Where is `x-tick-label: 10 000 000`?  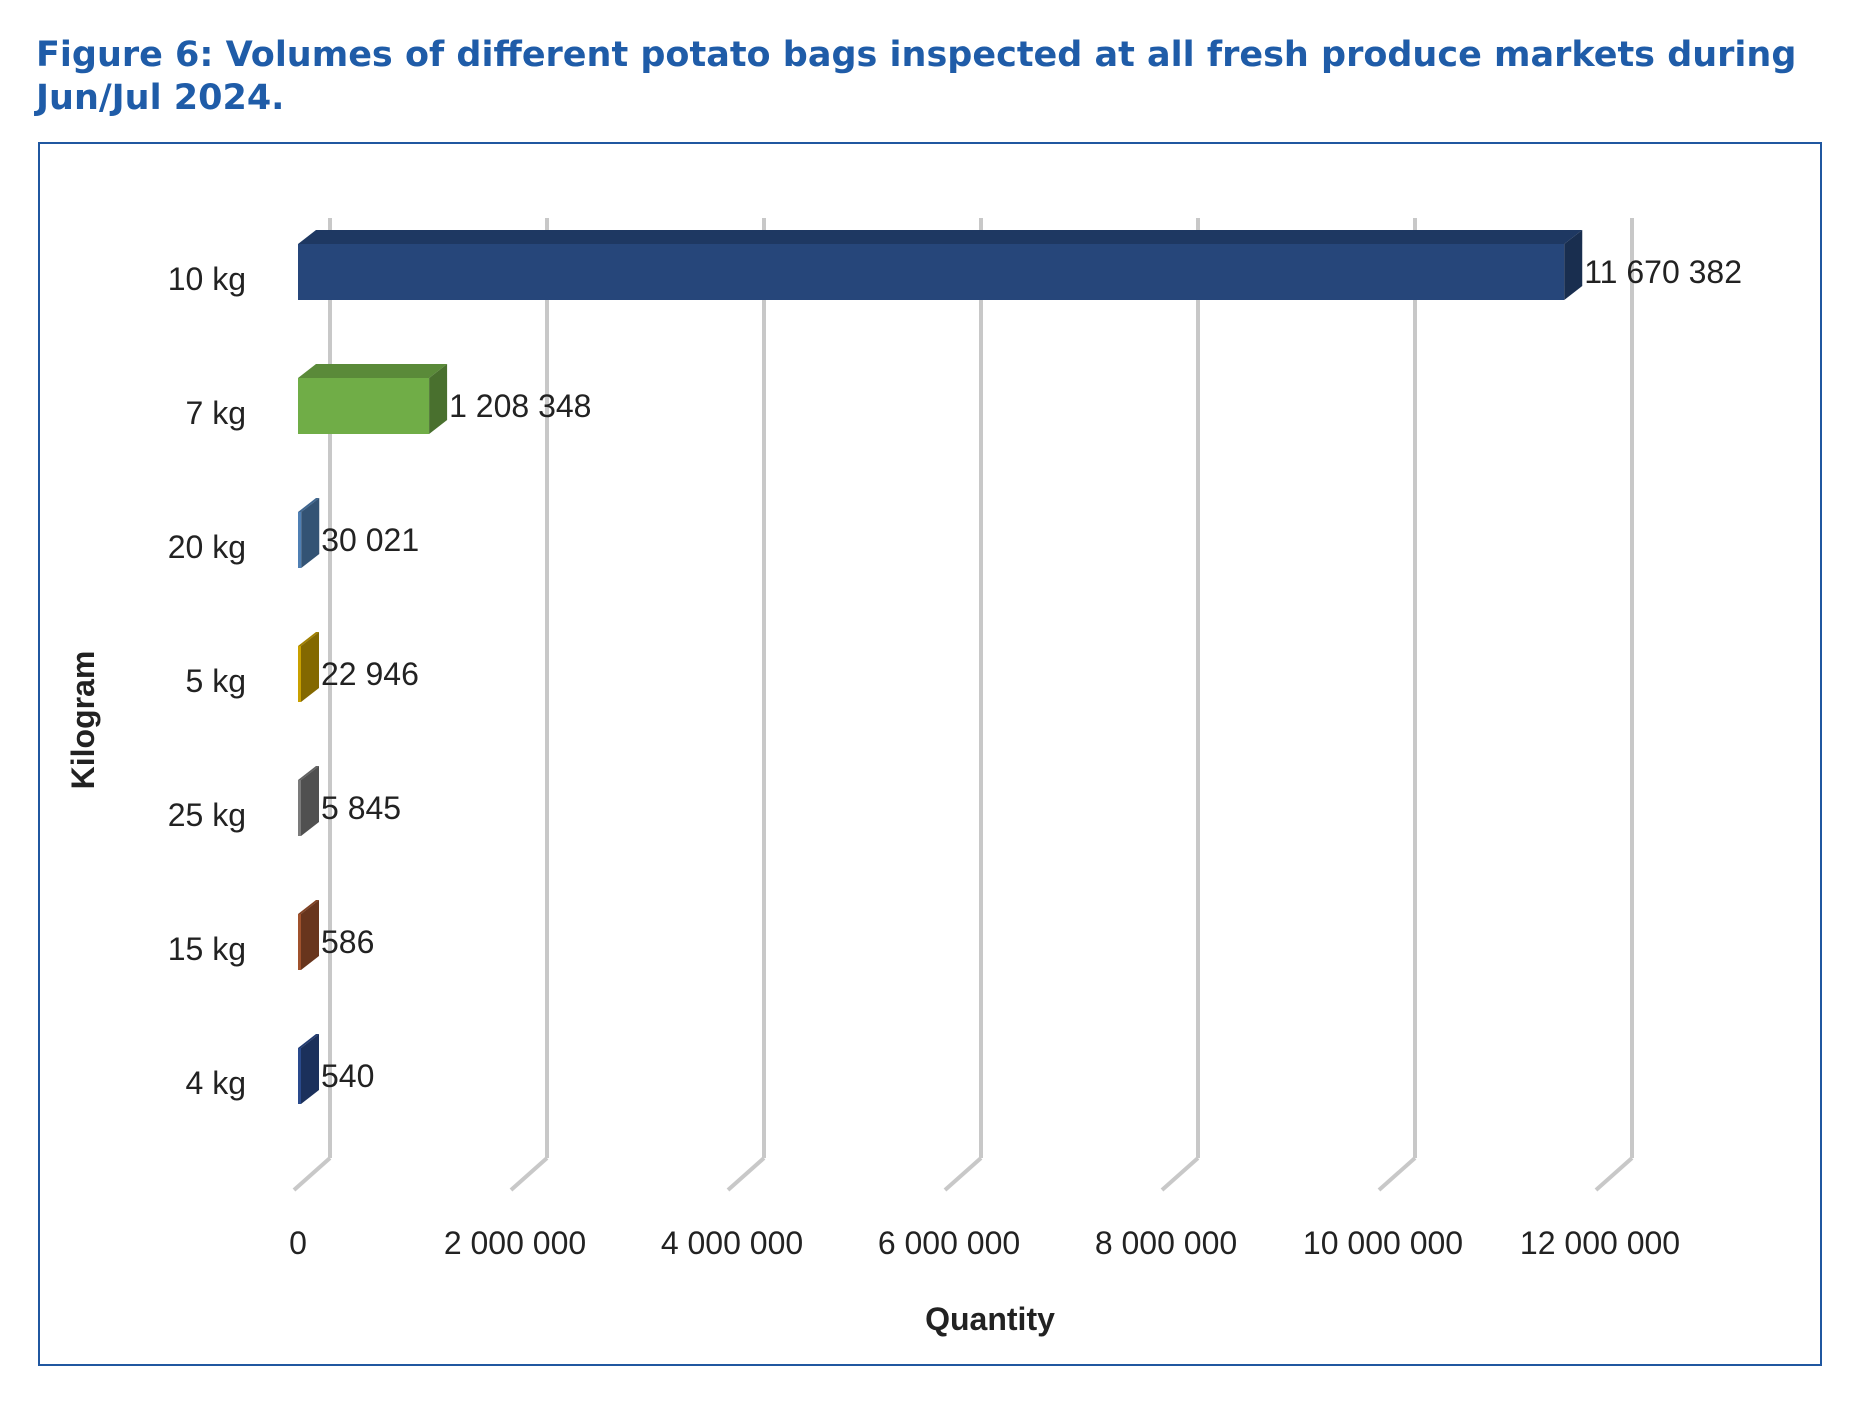
x-tick-label: 10 000 000 is located at coordinates (1383, 1243).